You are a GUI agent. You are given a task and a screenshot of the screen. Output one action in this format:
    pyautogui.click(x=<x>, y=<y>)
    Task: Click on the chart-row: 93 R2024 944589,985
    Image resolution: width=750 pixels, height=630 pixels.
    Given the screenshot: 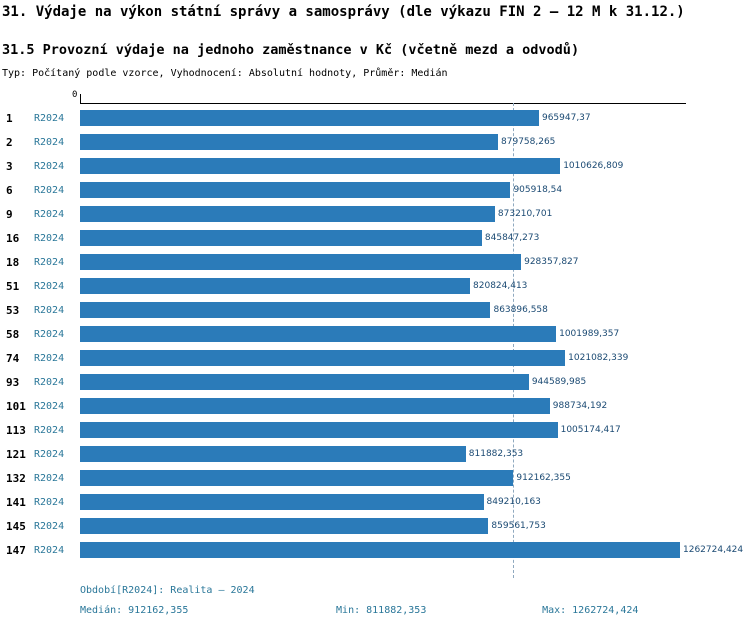 What is the action you would take?
    pyautogui.click(x=375, y=382)
    